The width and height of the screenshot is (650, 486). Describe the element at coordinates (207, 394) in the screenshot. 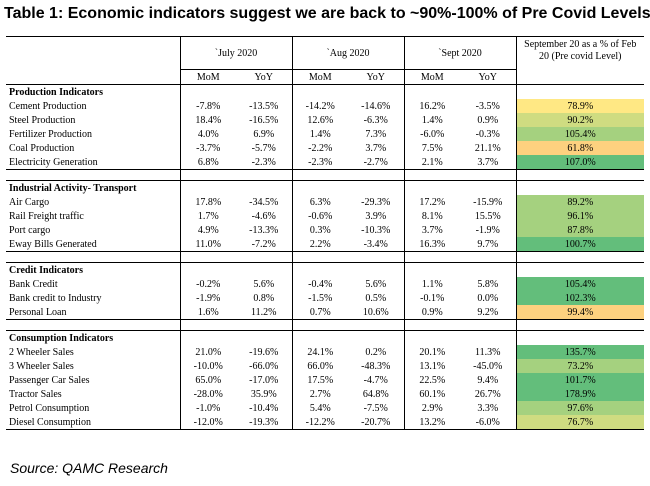

I see `value-cell: -28.0%` at that location.